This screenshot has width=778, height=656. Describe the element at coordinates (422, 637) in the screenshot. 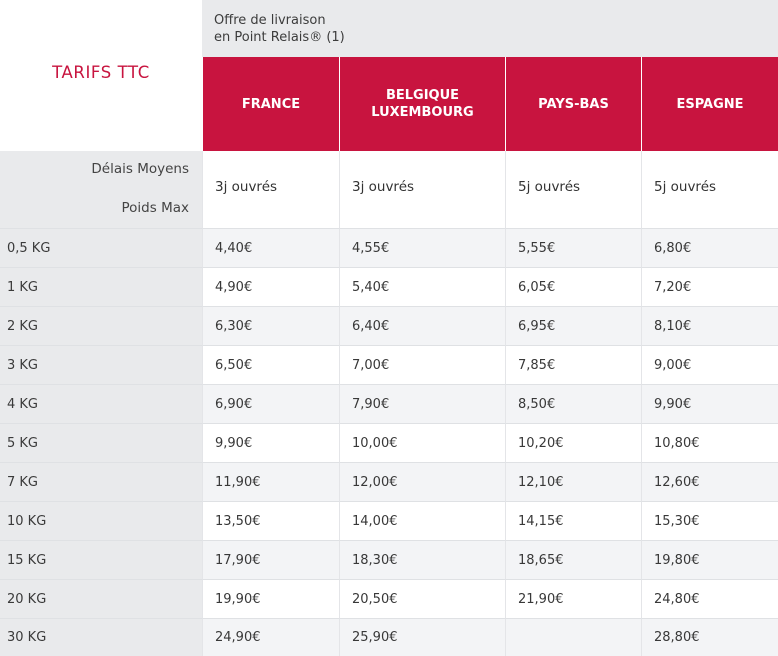

I see `price-cell: 25,90€` at that location.